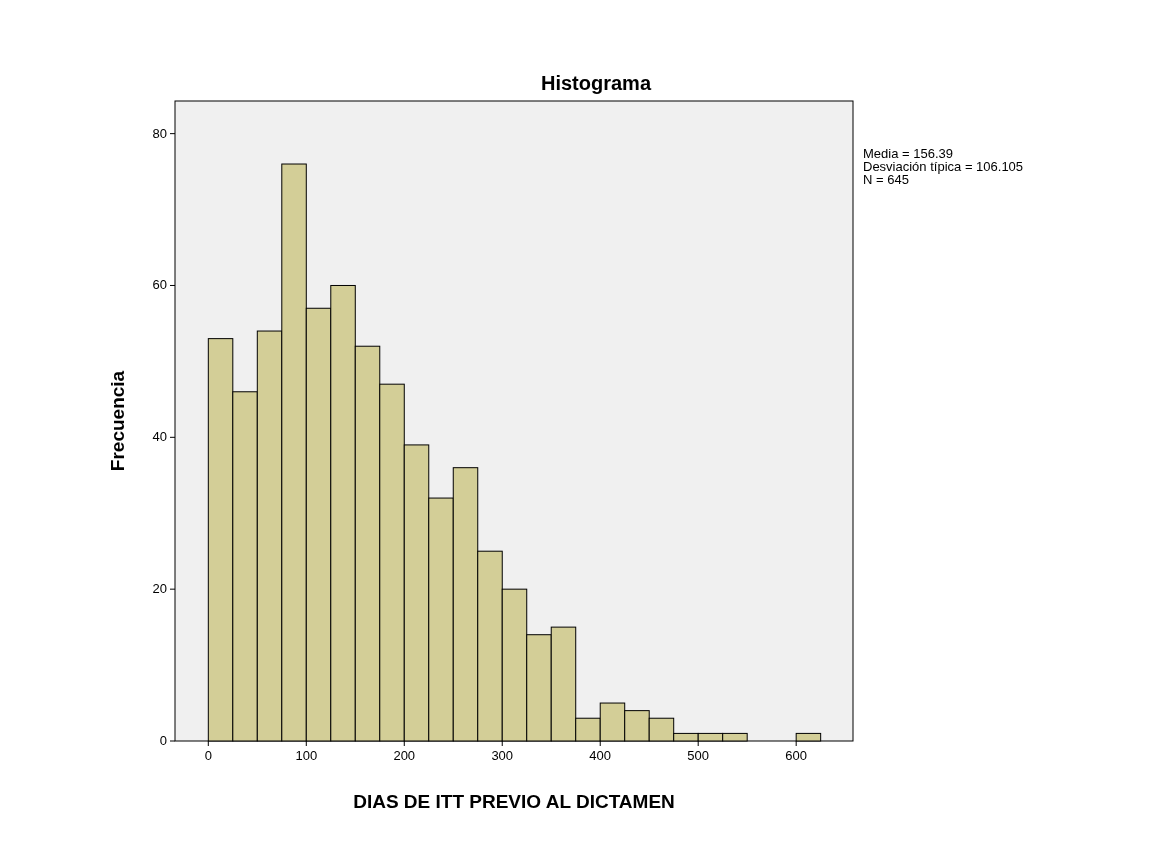 The width and height of the screenshot is (1171, 846). Describe the element at coordinates (159, 589) in the screenshot. I see `y-tick-label: 20` at that location.